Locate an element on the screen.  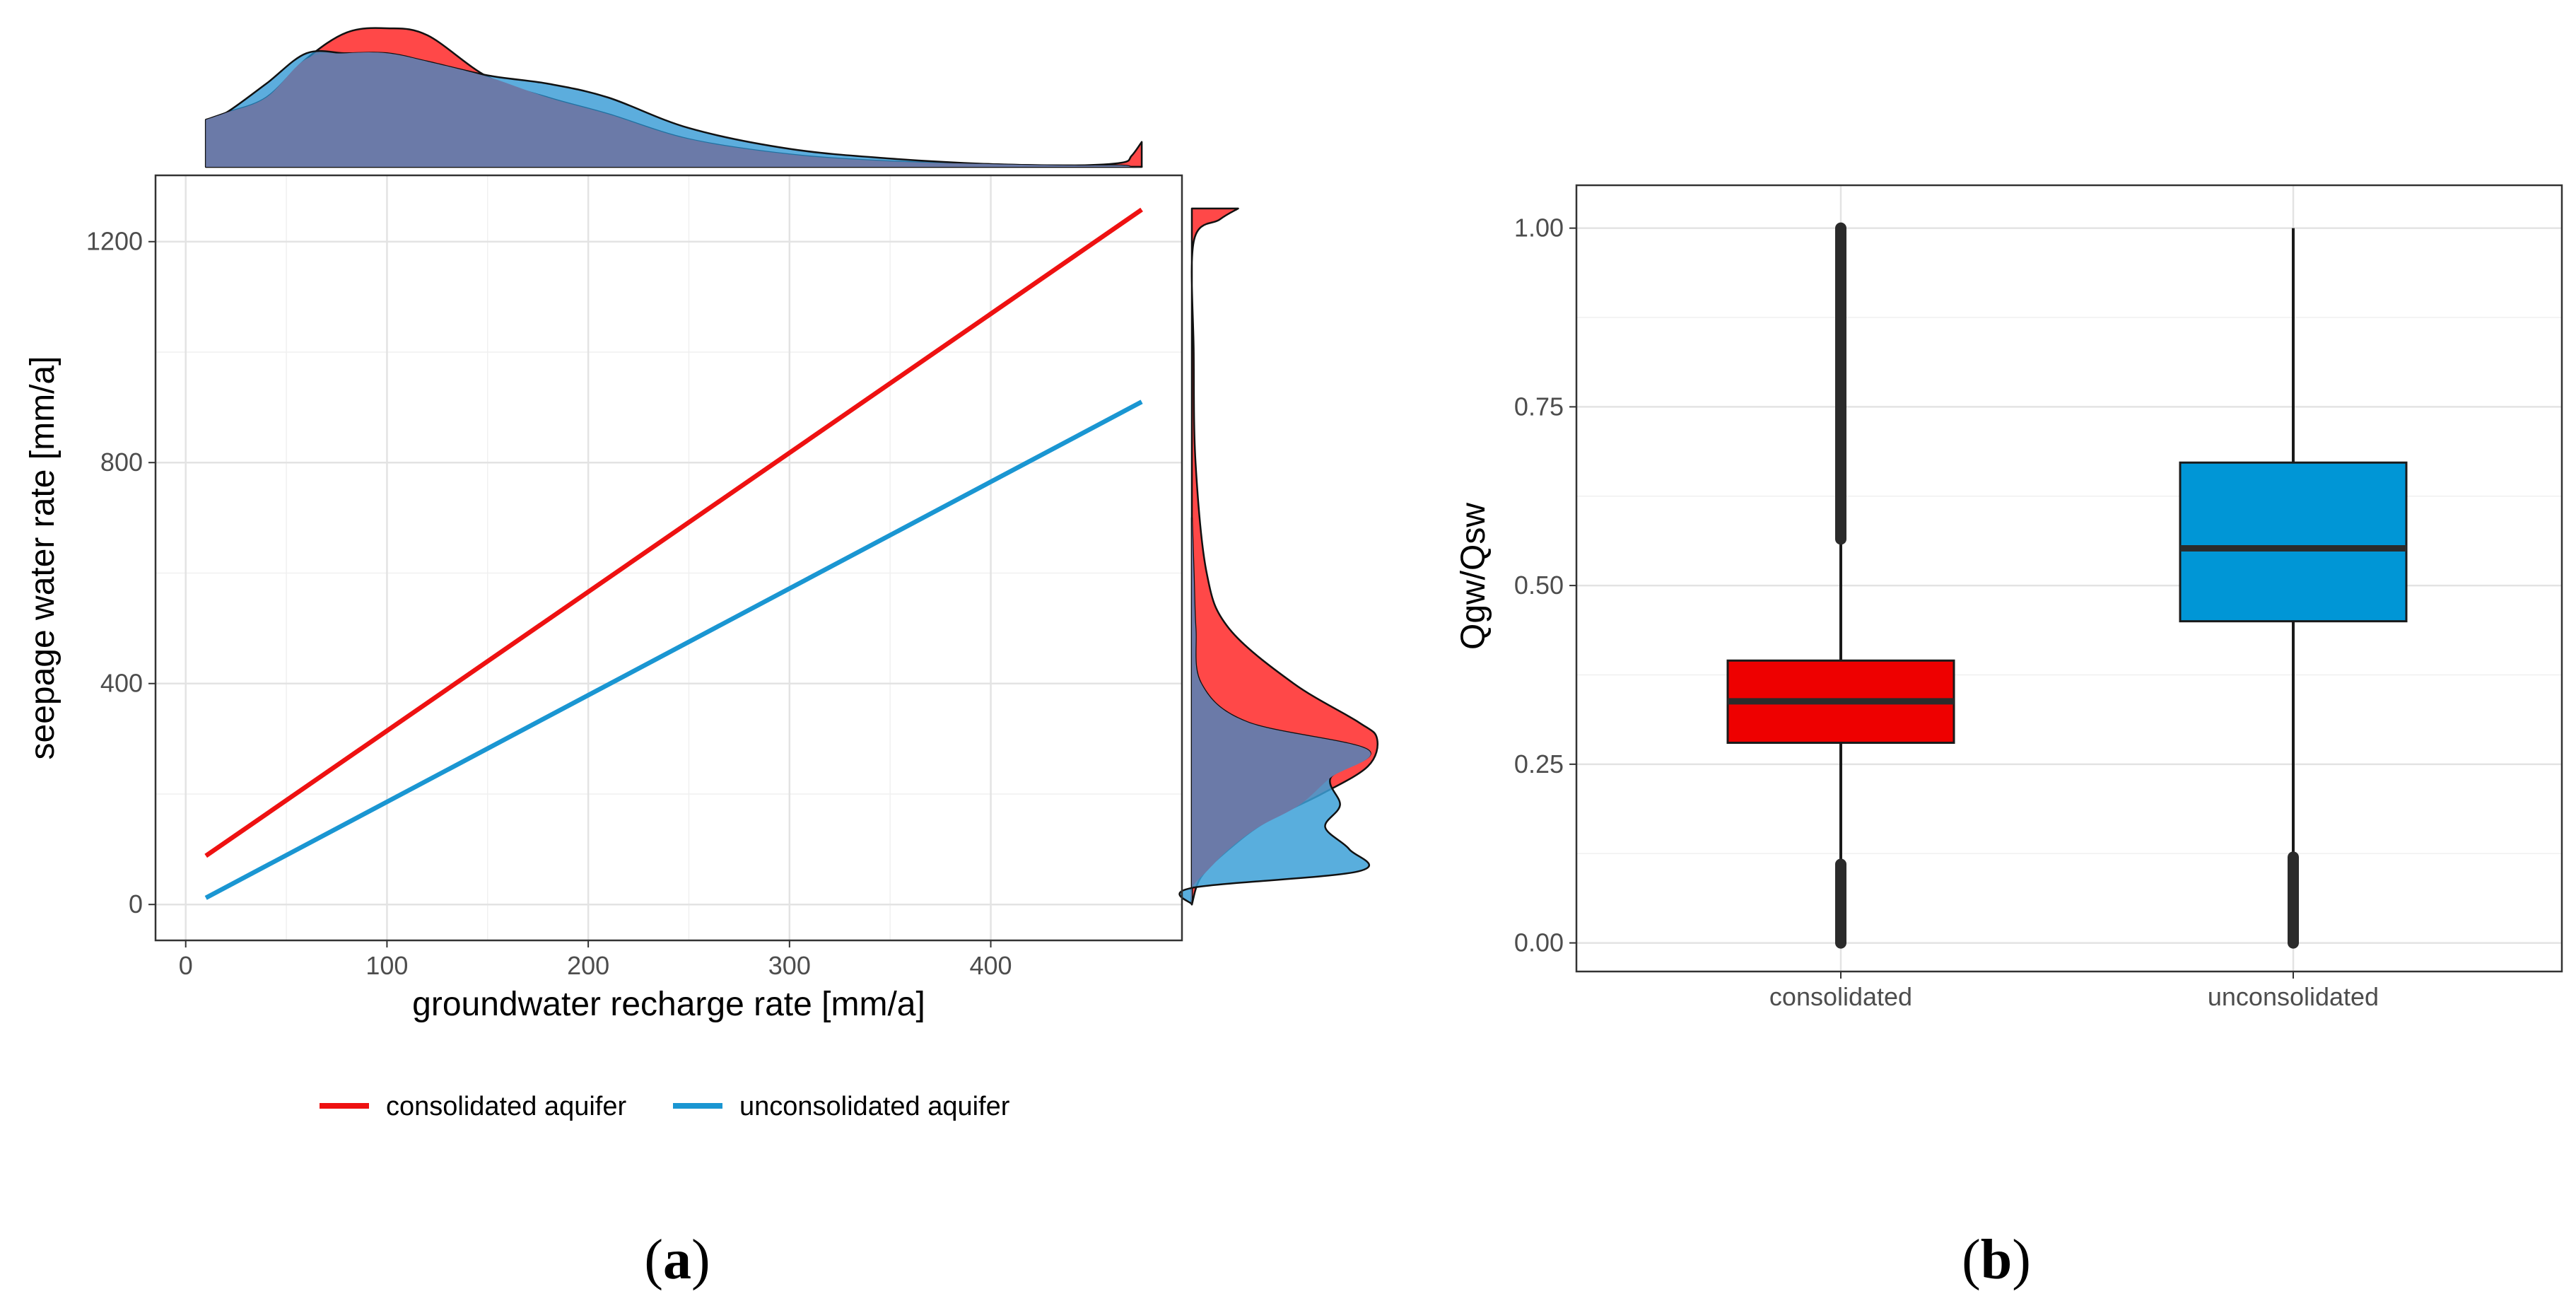
top-density-overlap is located at coordinates (674, 110).